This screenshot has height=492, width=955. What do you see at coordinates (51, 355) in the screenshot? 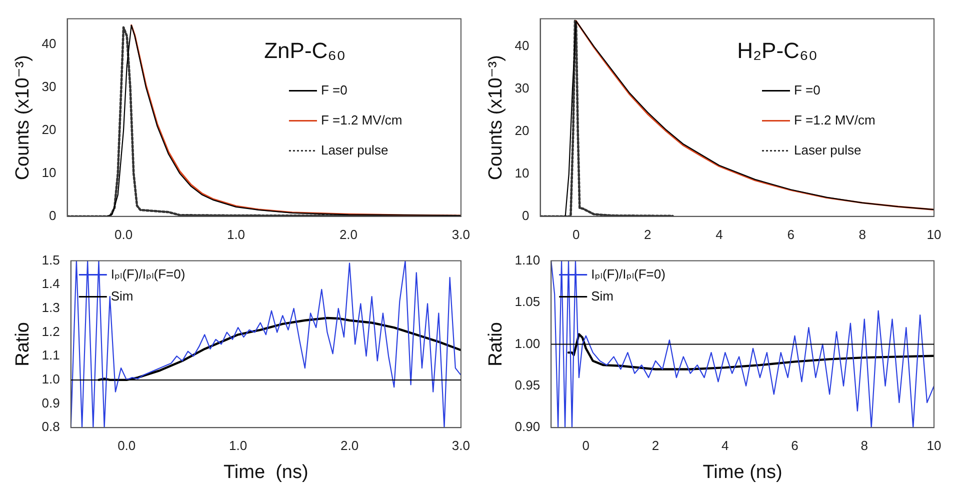
I see `y-tick-label: 1.1` at bounding box center [51, 355].